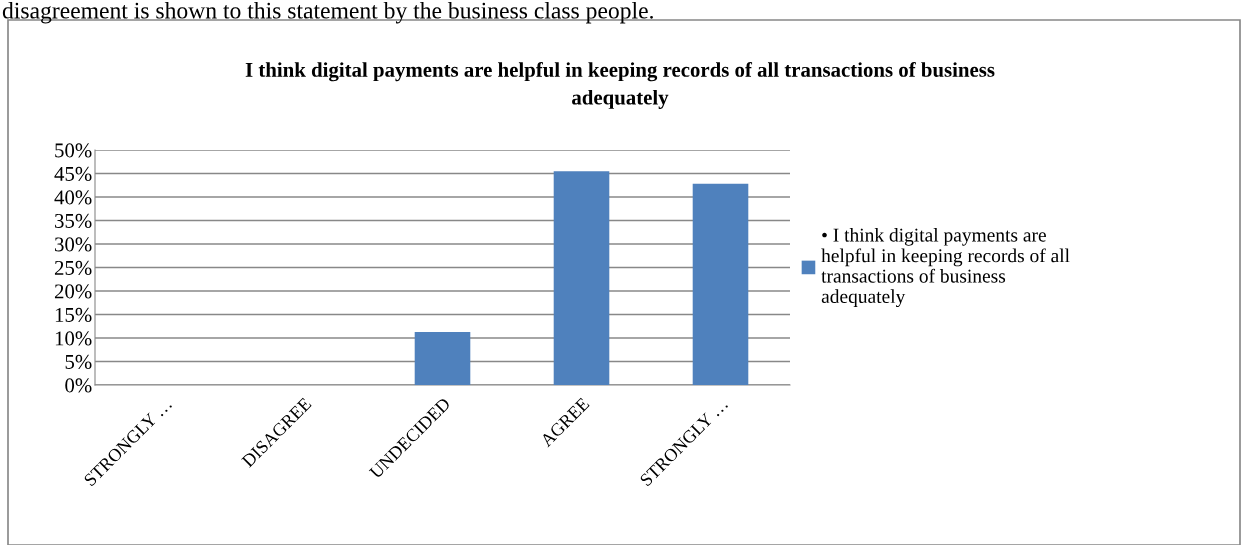 The height and width of the screenshot is (545, 1243). What do you see at coordinates (73, 314) in the screenshot?
I see `y-tick-label: 15%` at bounding box center [73, 314].